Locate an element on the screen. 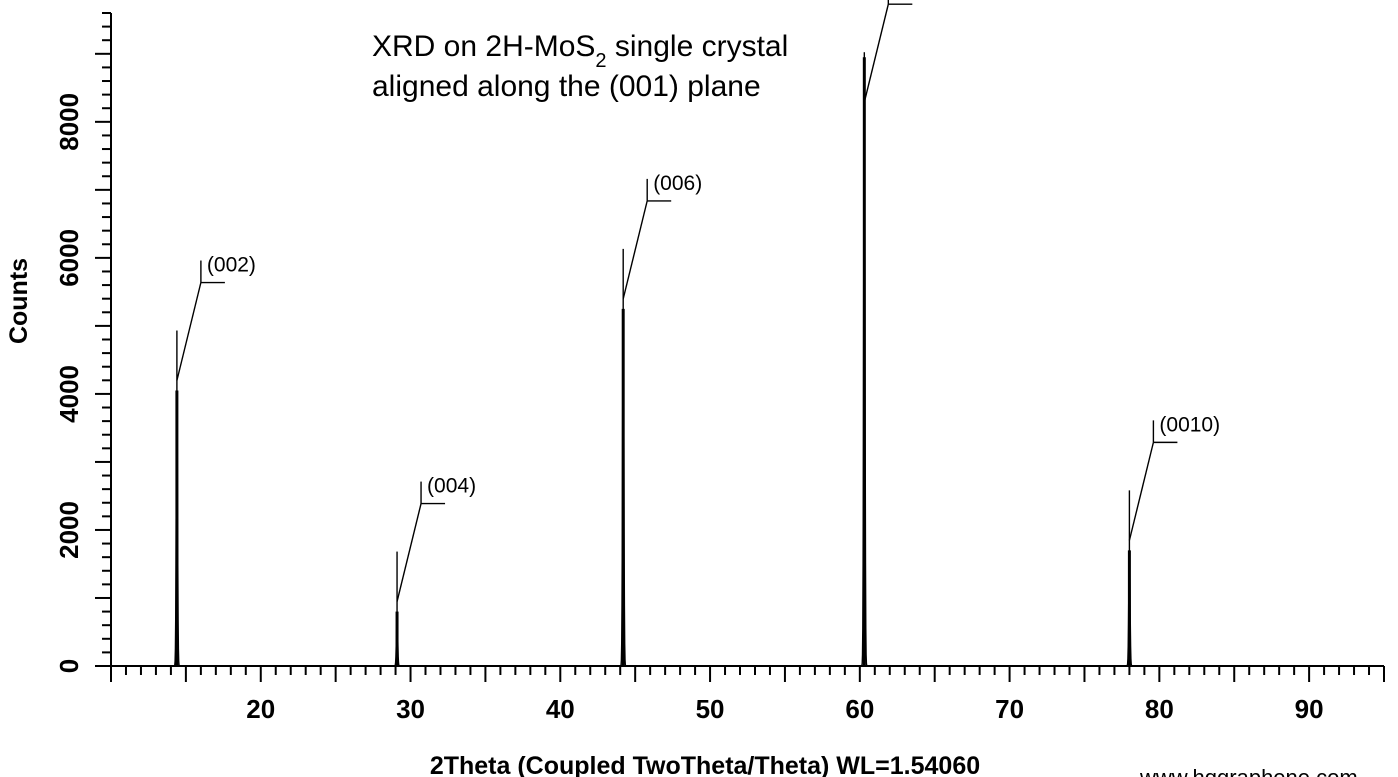  peak-annotation: (008) is located at coordinates (888, 51).